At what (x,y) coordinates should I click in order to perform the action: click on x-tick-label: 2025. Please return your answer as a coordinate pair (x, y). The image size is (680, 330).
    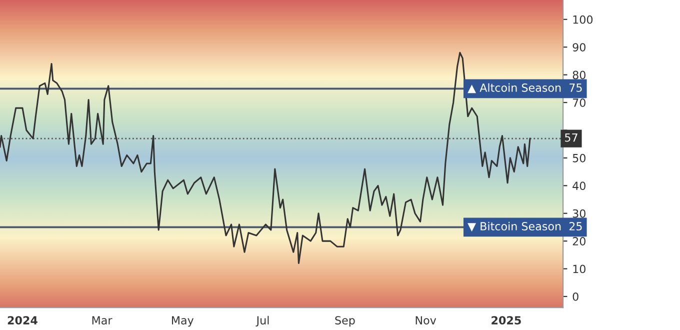
    Looking at the image, I should click on (506, 320).